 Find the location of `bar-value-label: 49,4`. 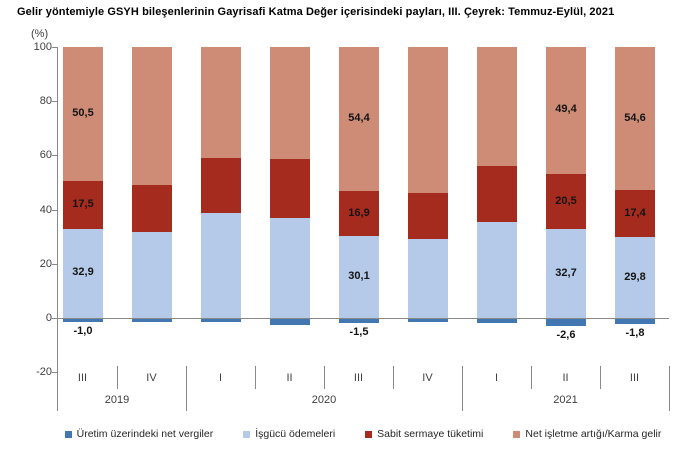

bar-value-label: 49,4 is located at coordinates (566, 109).